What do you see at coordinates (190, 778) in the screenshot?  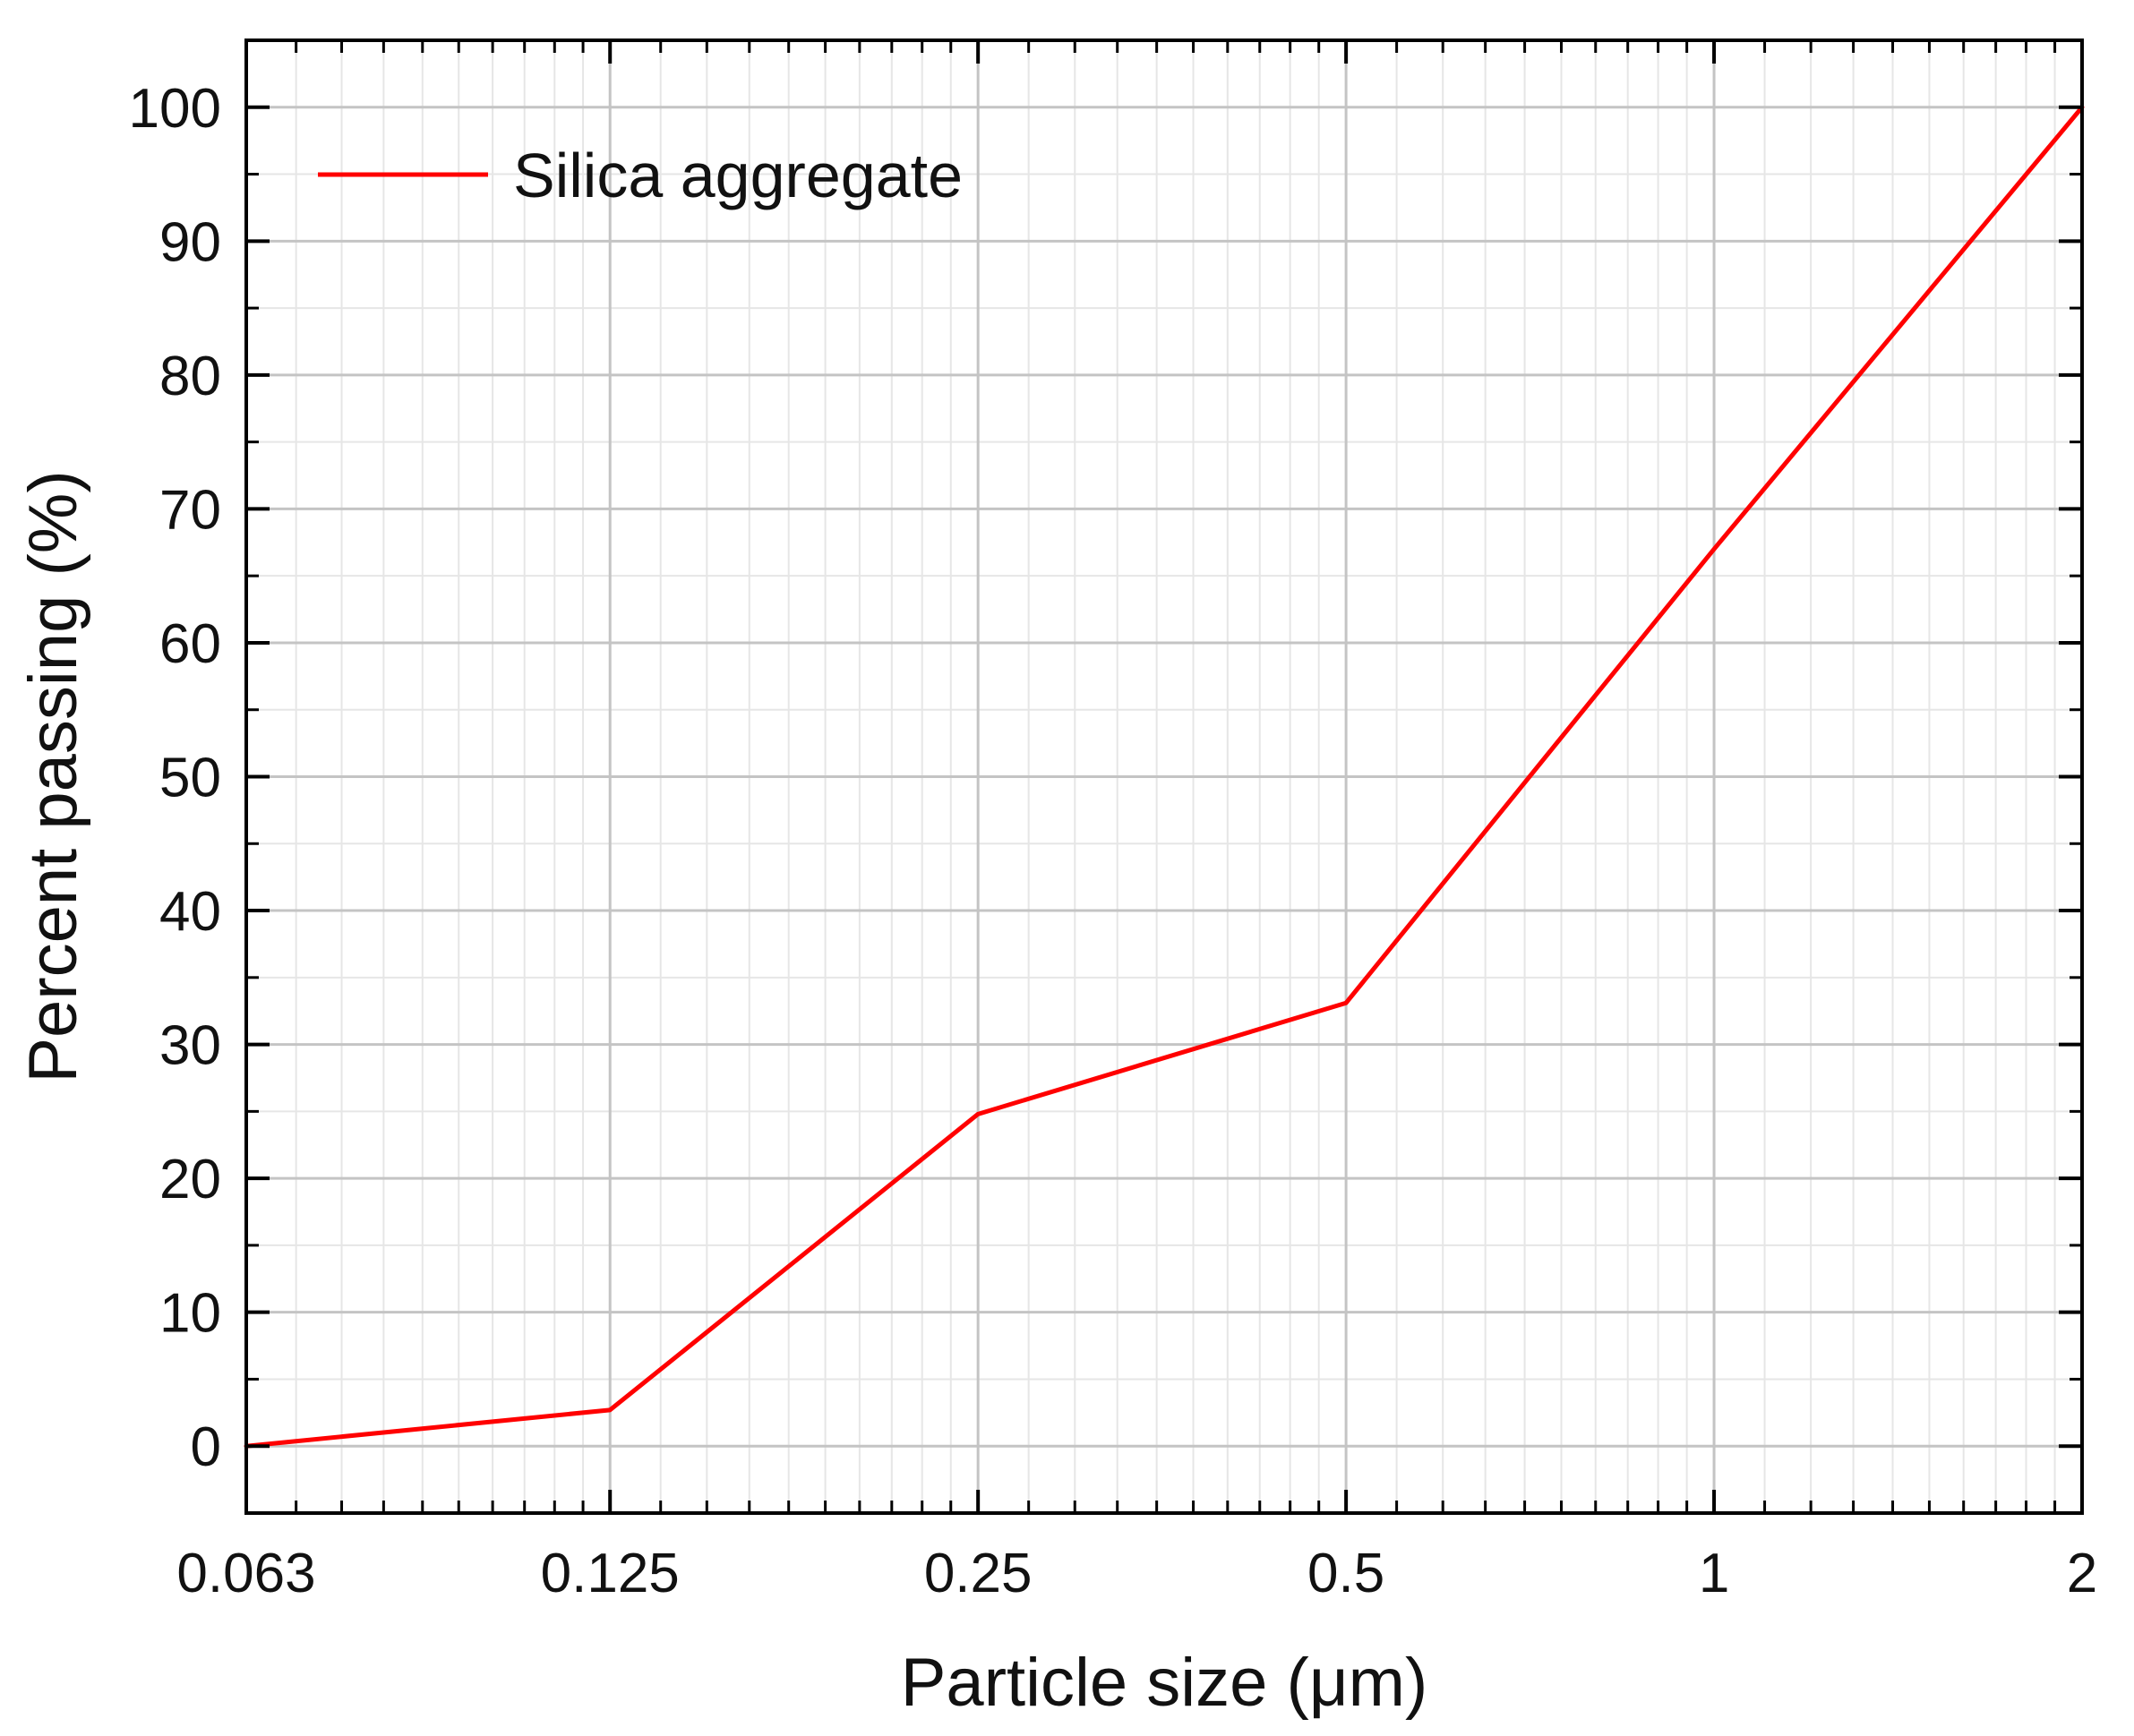 I see `y-tick-label: 50` at bounding box center [190, 778].